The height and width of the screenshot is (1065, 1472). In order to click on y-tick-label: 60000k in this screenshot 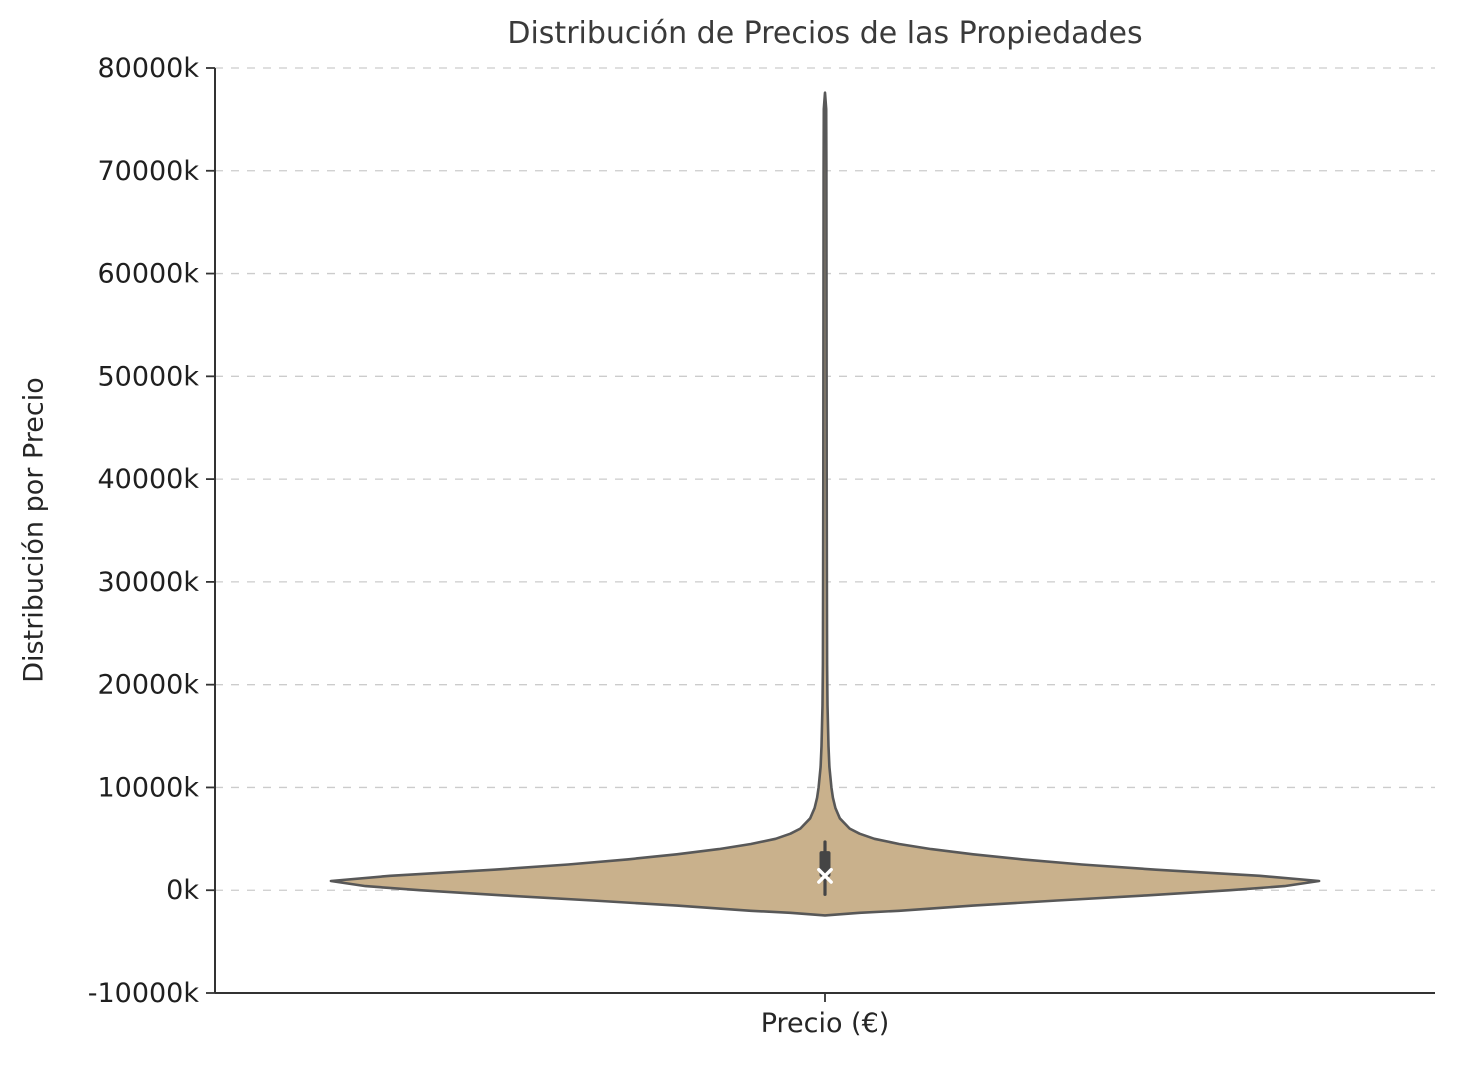, I will do `click(148, 274)`.